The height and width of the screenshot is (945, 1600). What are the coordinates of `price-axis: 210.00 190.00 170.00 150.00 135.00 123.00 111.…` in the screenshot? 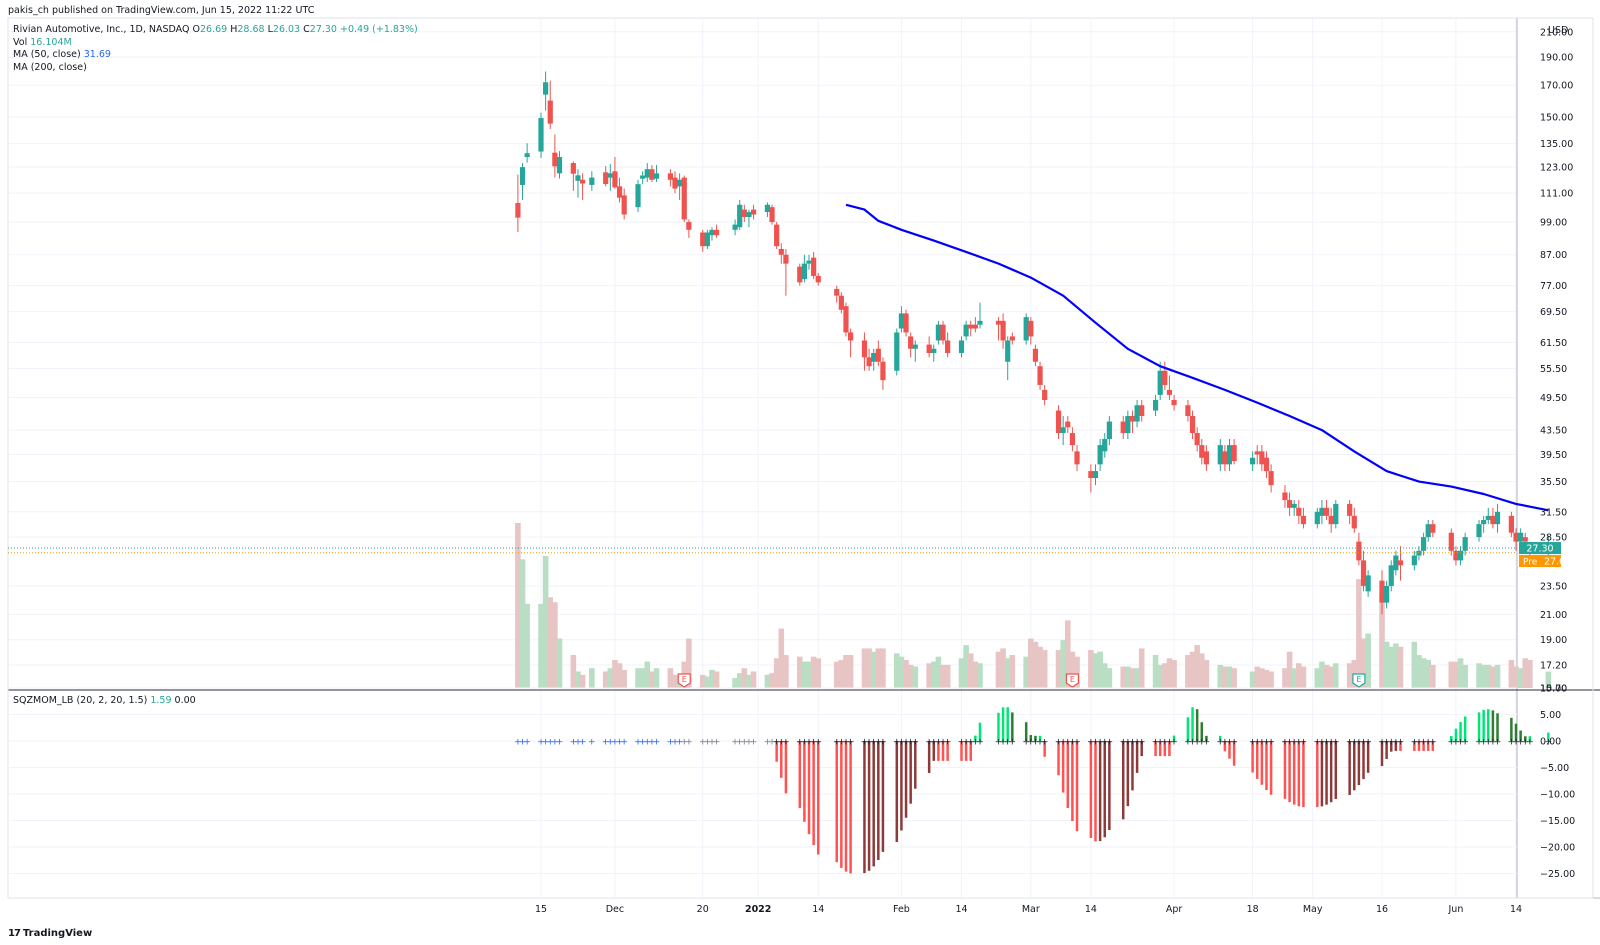 It's located at (1556, 360).